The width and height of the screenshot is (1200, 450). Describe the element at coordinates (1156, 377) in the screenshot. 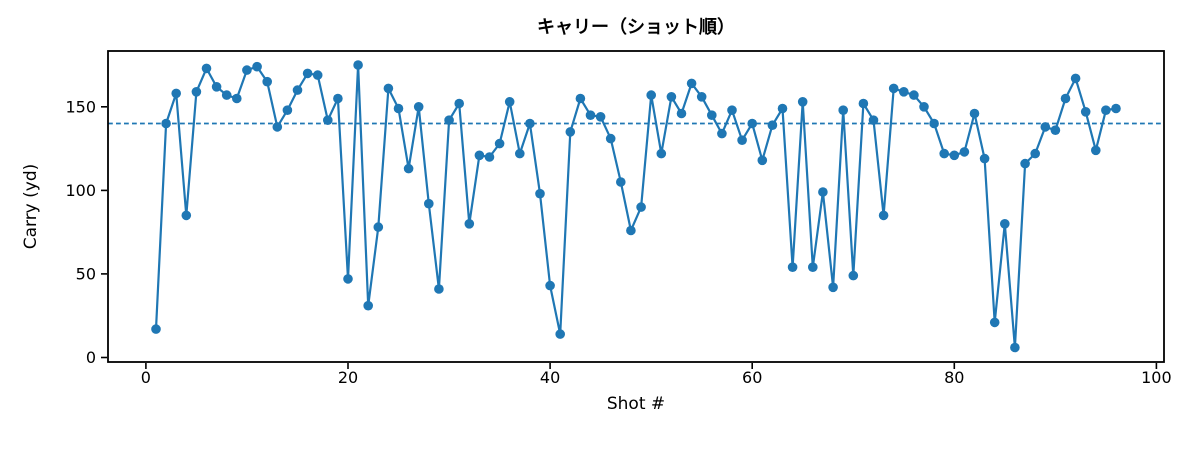

I see `x-tick-label: 100` at that location.